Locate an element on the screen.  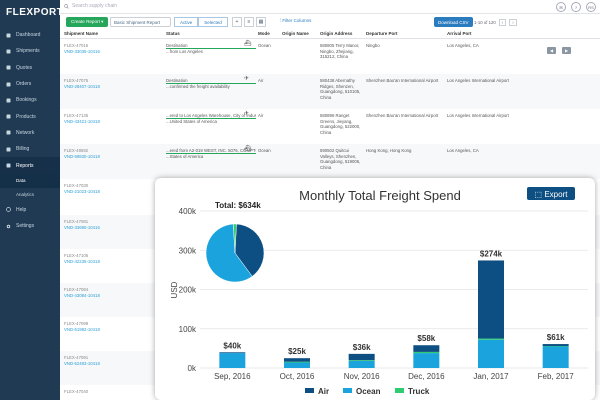
sidebar-item-label: Bookings is located at coordinates (26, 100).